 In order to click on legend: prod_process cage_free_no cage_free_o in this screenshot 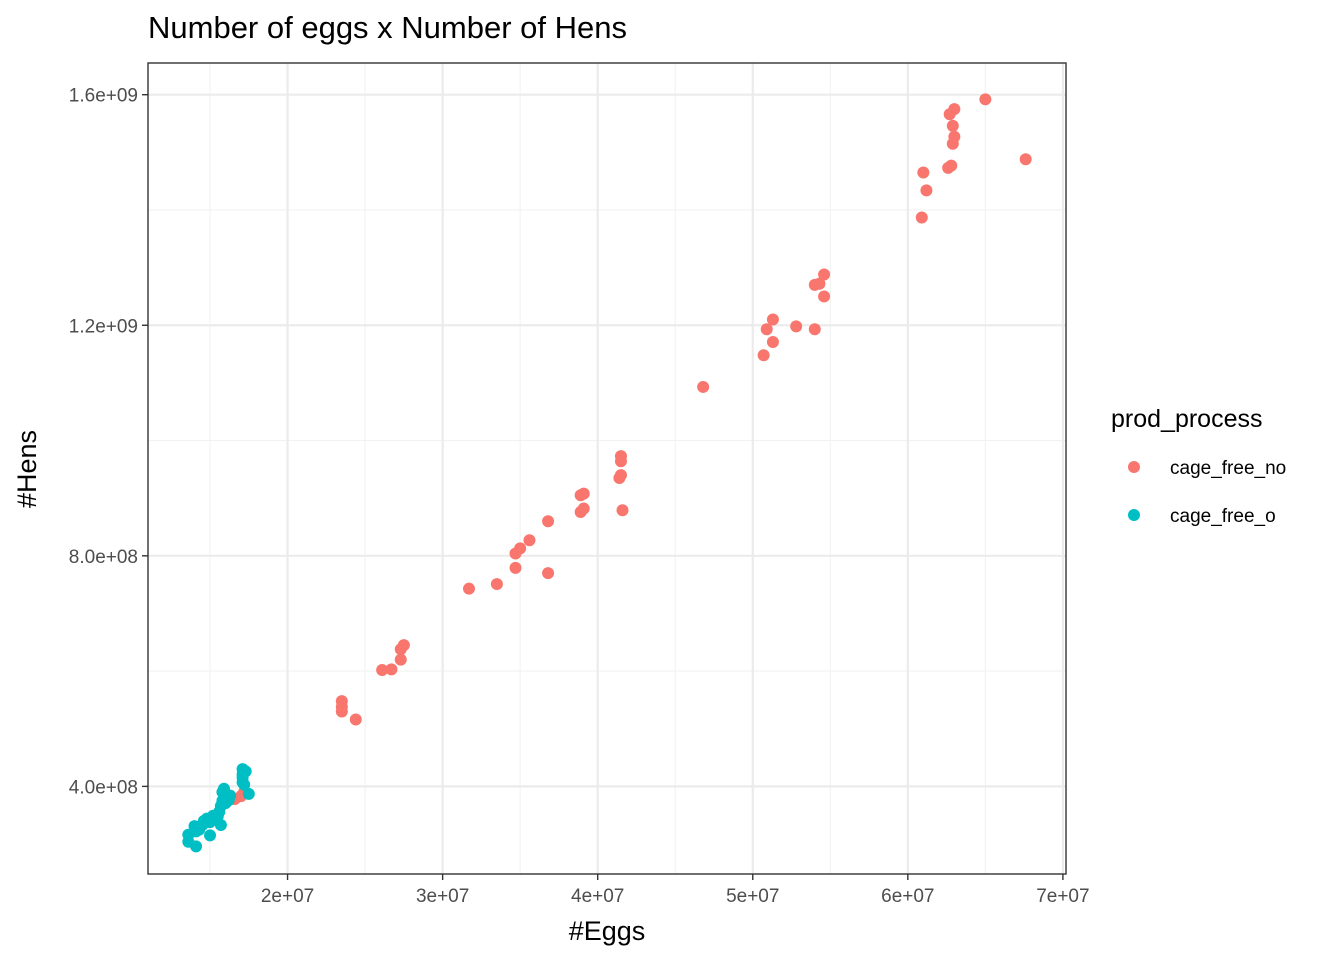, I will do `click(1198, 466)`.